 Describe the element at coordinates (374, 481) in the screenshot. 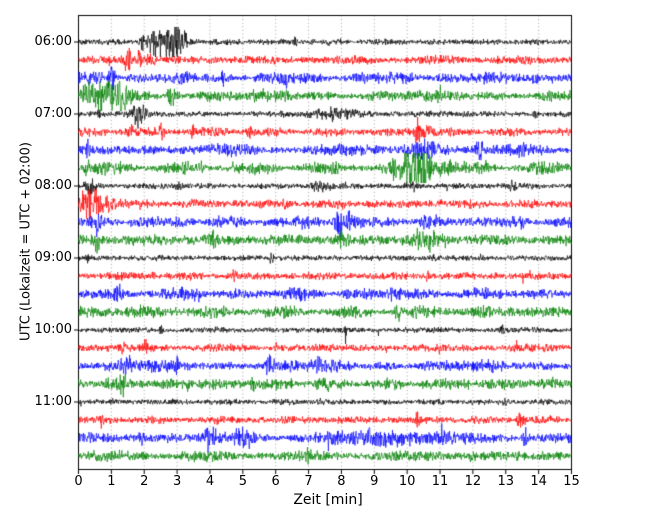

I see `x-tick-label: 9` at that location.